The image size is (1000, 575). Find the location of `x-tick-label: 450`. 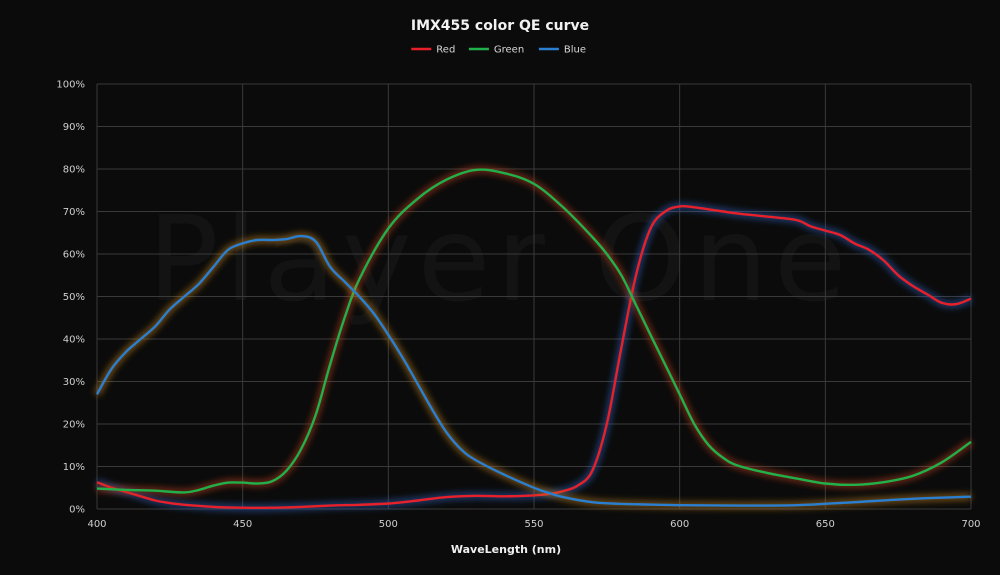

x-tick-label: 450 is located at coordinates (242, 524).